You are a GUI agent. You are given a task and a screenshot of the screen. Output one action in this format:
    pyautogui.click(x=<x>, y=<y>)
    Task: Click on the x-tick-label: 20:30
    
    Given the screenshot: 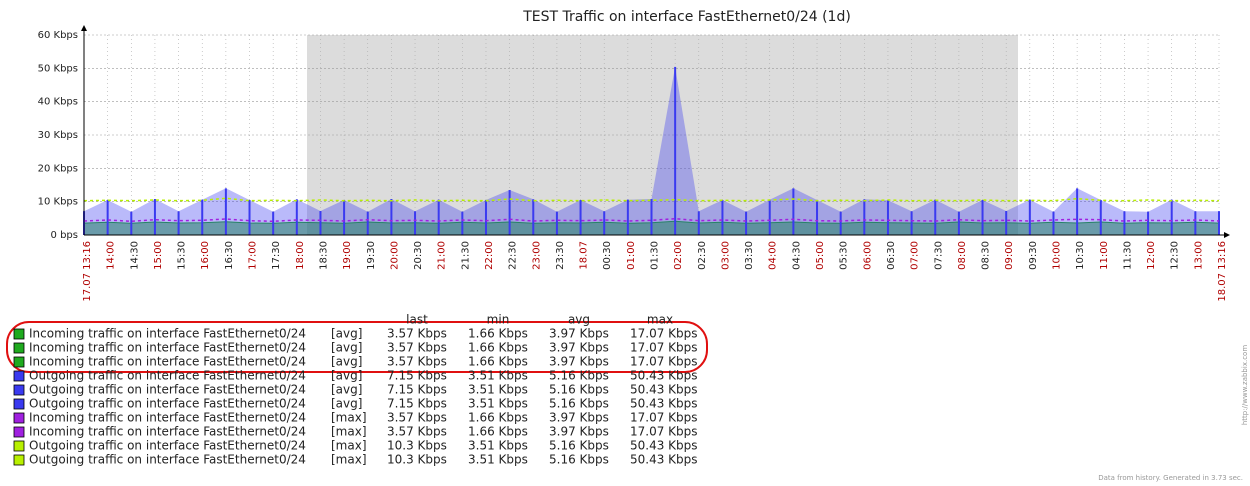 What is the action you would take?
    pyautogui.click(x=418, y=255)
    